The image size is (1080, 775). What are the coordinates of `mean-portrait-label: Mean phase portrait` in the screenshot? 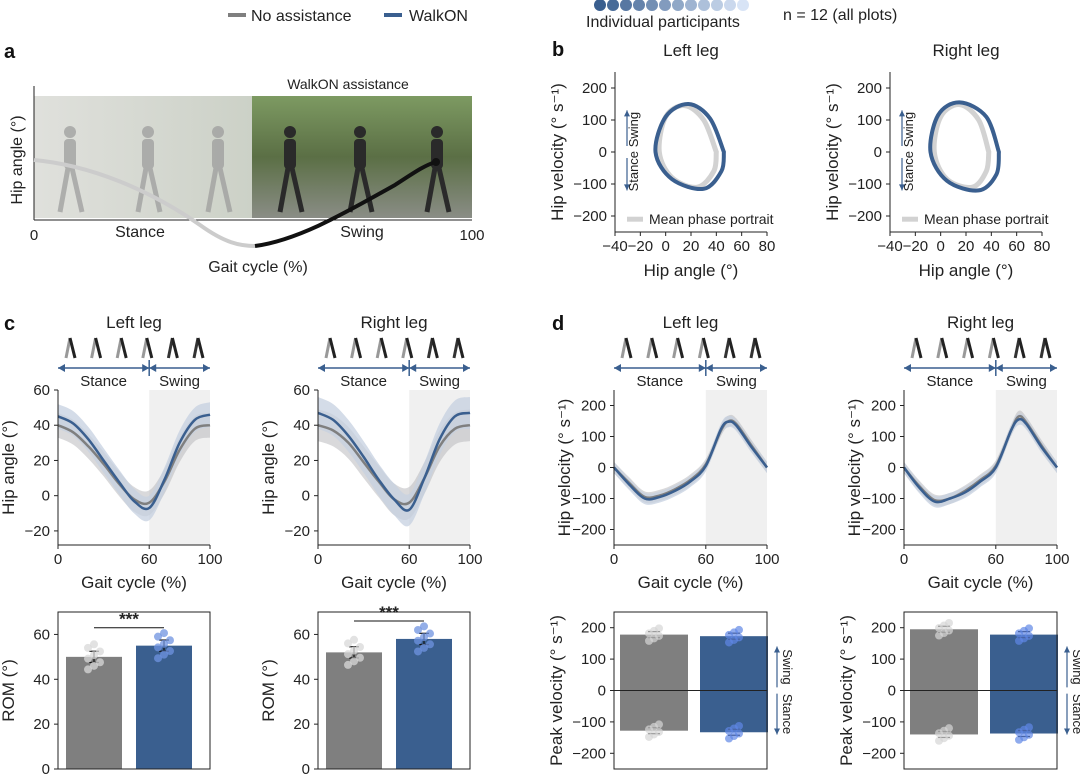 It's located at (986, 219).